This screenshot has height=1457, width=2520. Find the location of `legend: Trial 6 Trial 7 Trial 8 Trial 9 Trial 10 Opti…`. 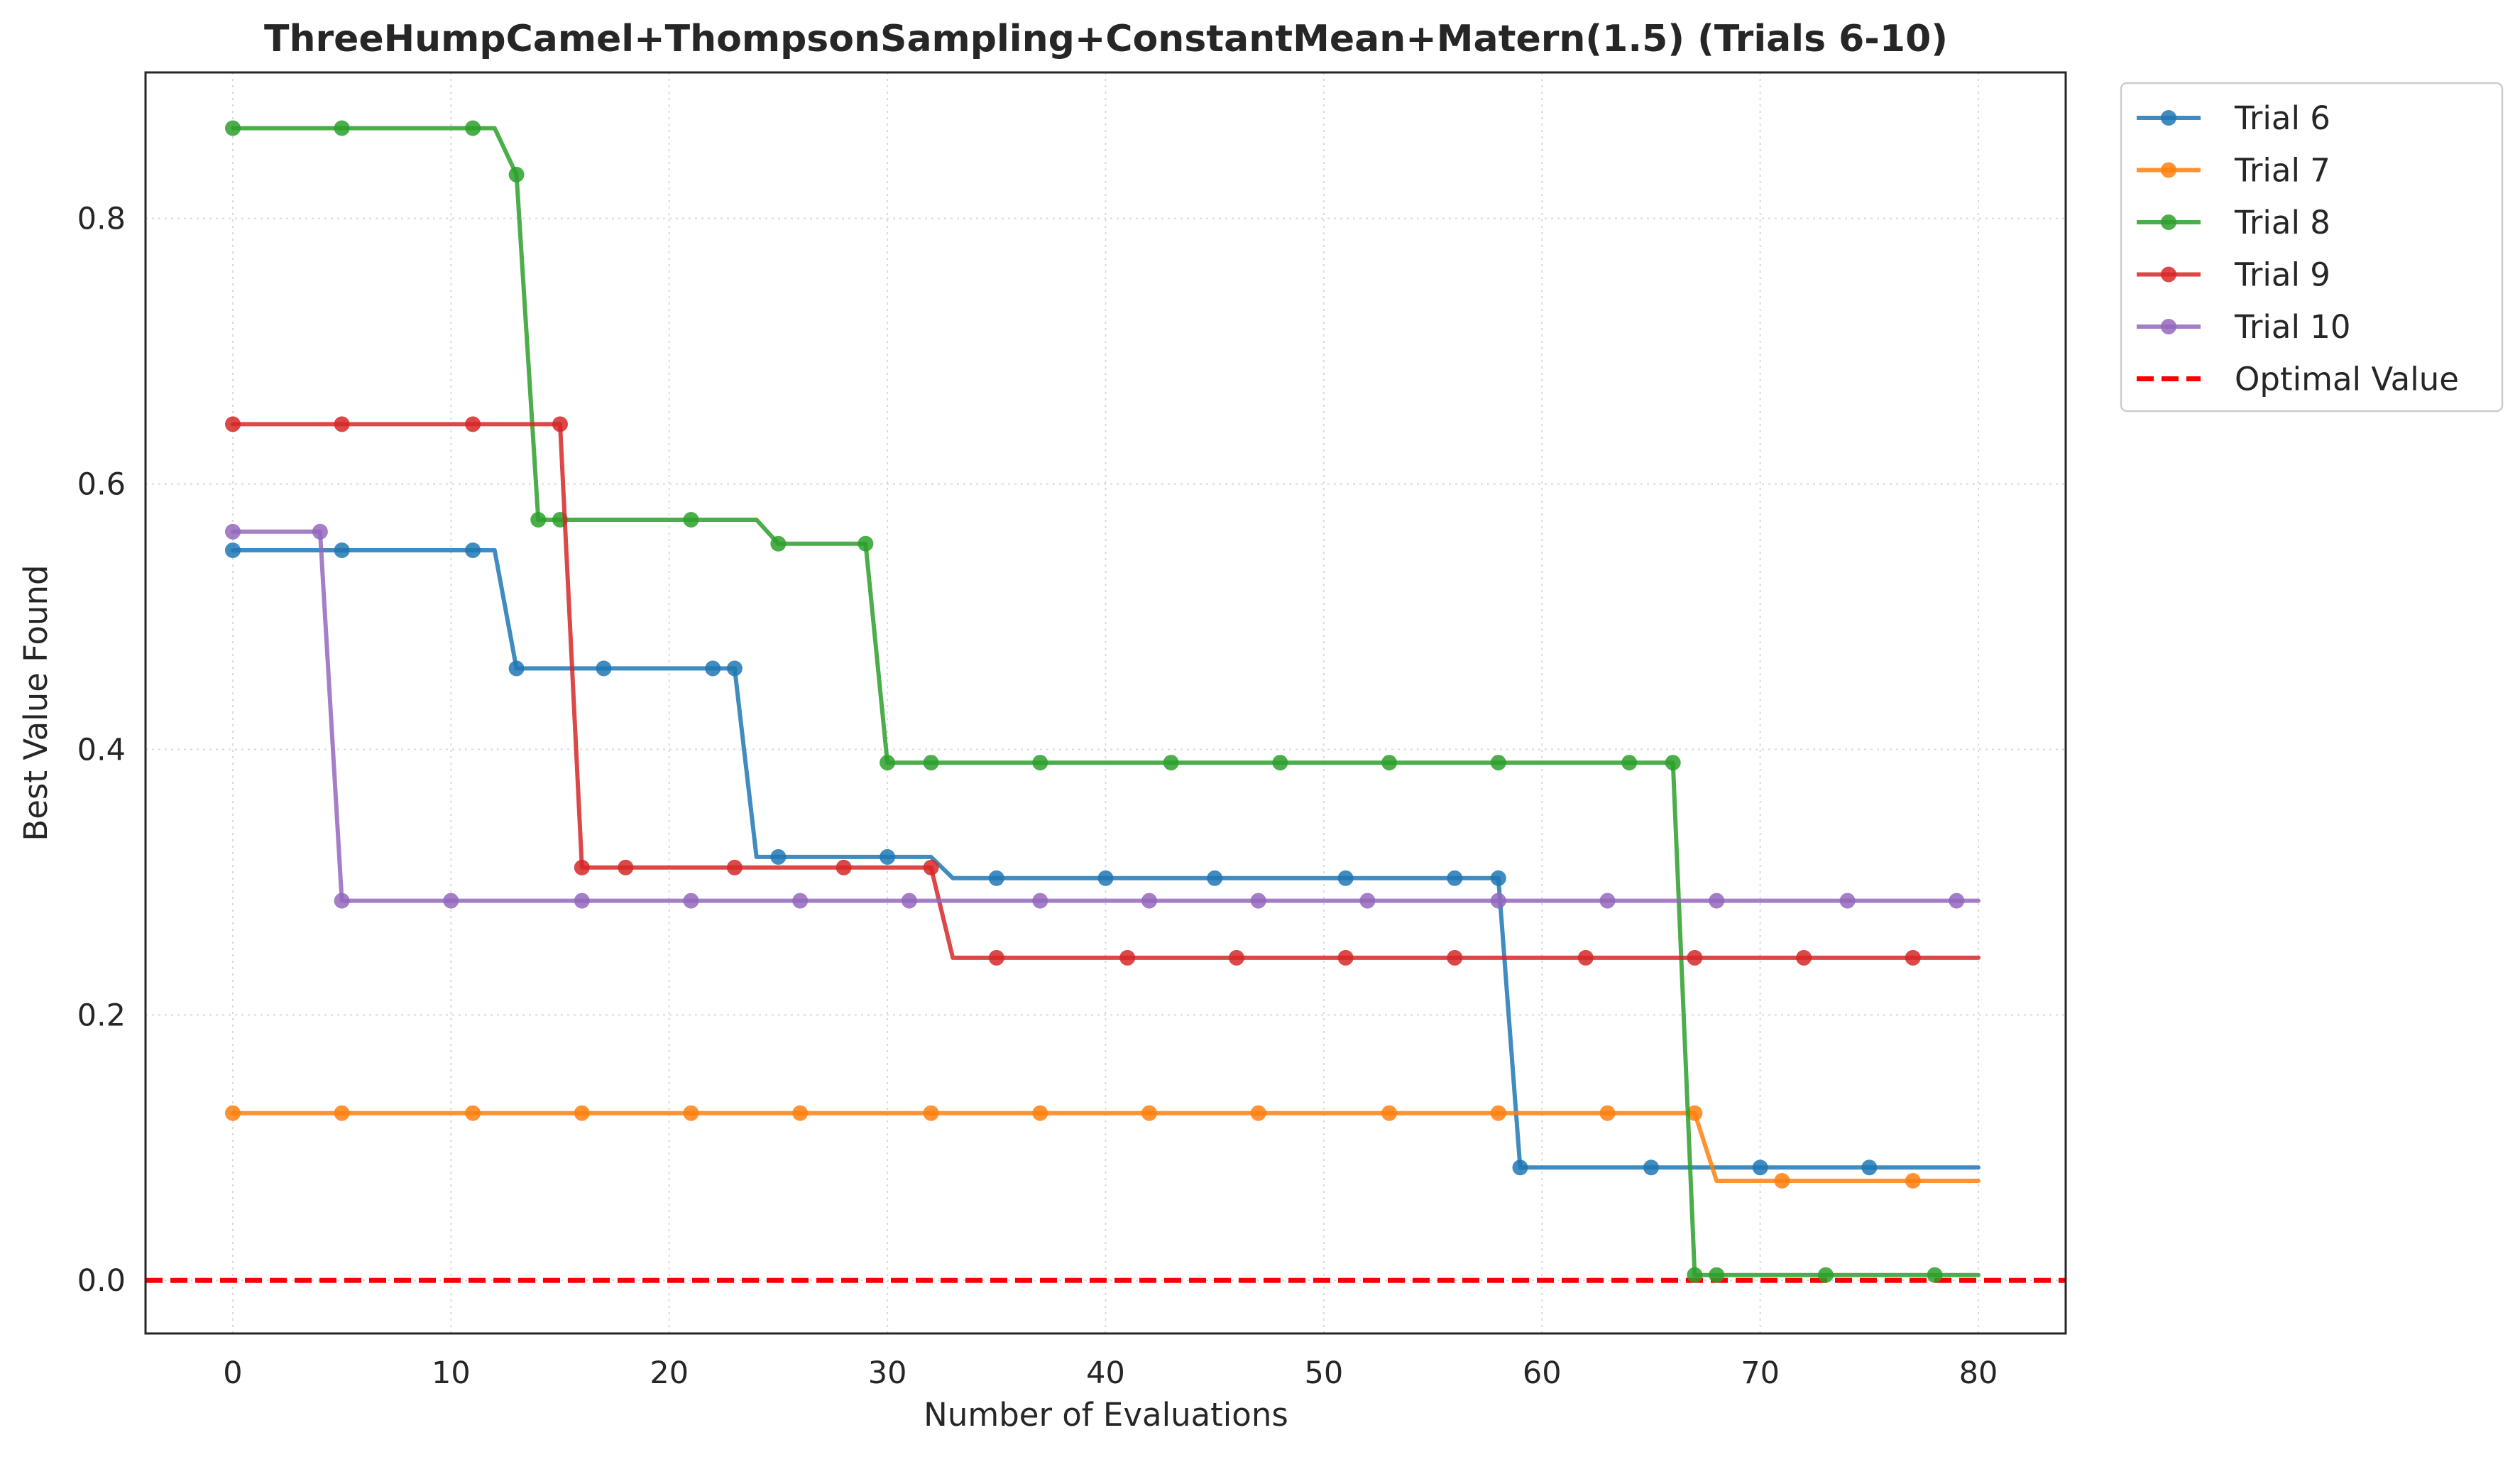

legend: Trial 6 Trial 7 Trial 8 Trial 9 Trial 10 Opti… is located at coordinates (2312, 247).